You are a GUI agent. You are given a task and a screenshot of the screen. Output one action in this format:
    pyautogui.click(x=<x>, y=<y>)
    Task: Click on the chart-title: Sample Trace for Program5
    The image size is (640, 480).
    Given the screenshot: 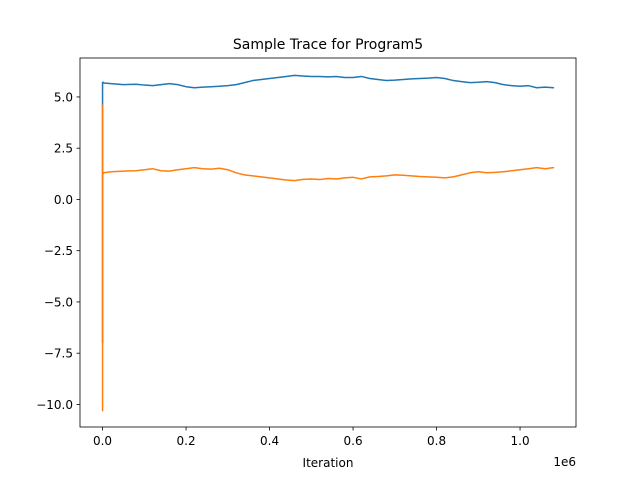 What is the action you would take?
    pyautogui.click(x=328, y=45)
    